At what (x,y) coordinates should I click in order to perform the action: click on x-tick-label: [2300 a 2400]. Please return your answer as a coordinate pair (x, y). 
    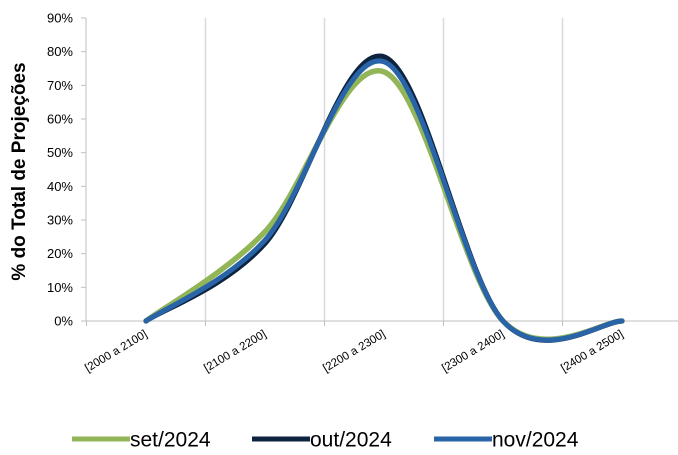
    Looking at the image, I should click on (473, 351).